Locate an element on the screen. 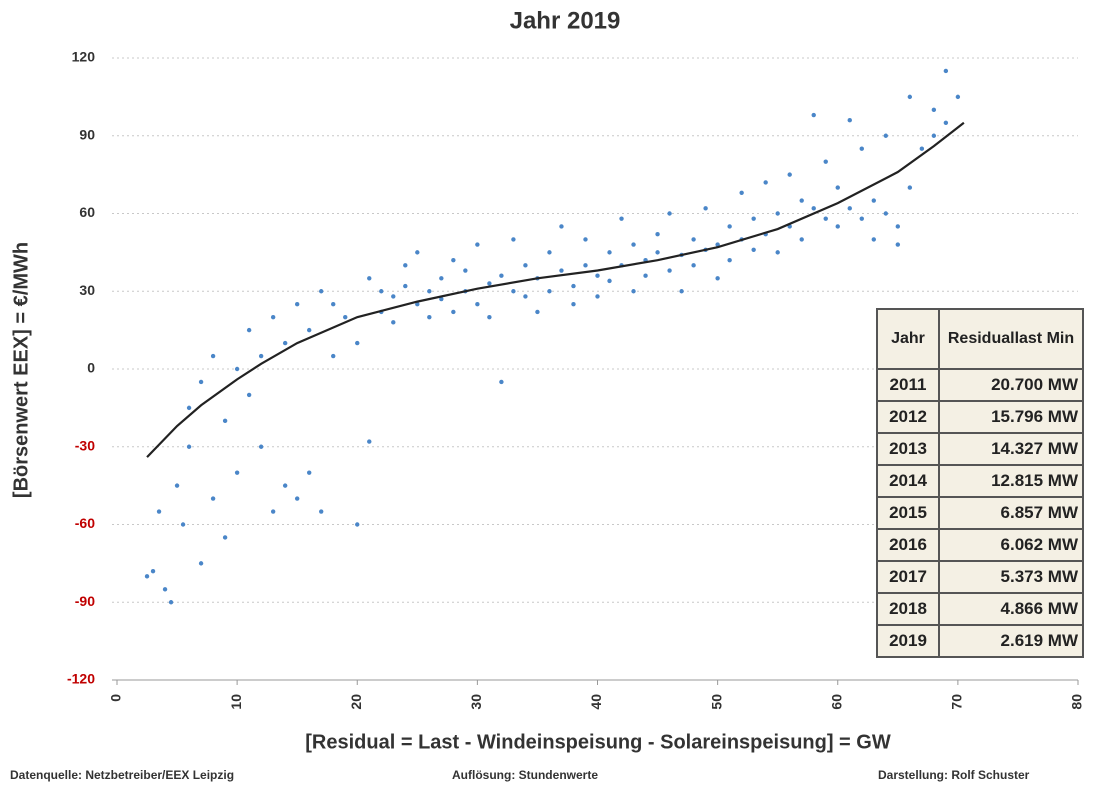 The height and width of the screenshot is (787, 1094). x-tick-label: 20 is located at coordinates (356, 702).